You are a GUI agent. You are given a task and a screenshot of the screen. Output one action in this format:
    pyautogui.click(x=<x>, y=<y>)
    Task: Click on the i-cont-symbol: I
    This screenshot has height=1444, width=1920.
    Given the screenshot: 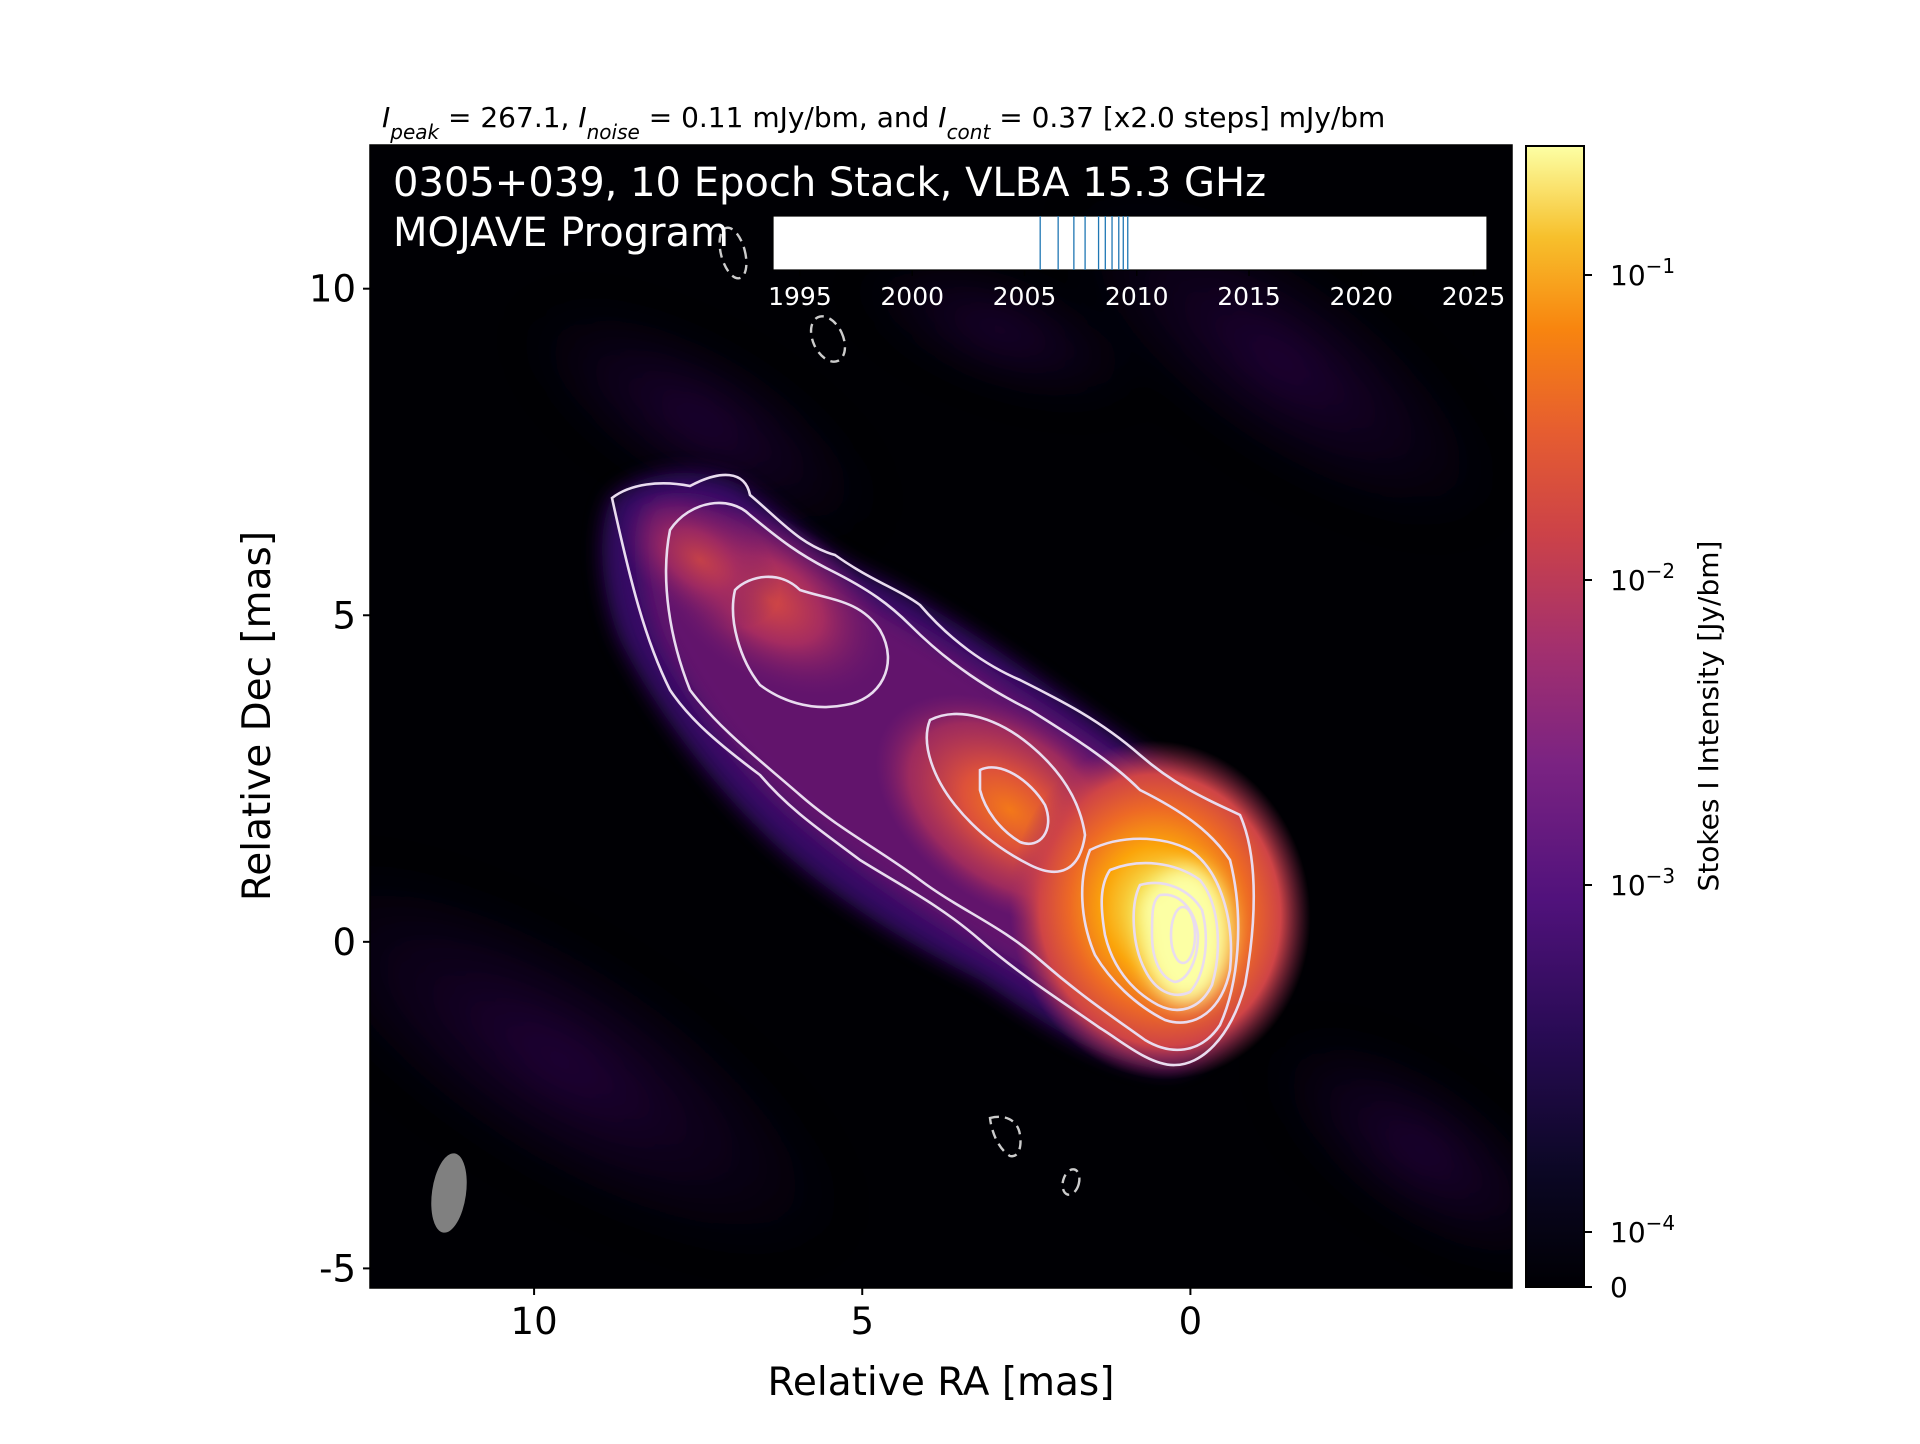 What is the action you would take?
    pyautogui.click(x=942, y=117)
    